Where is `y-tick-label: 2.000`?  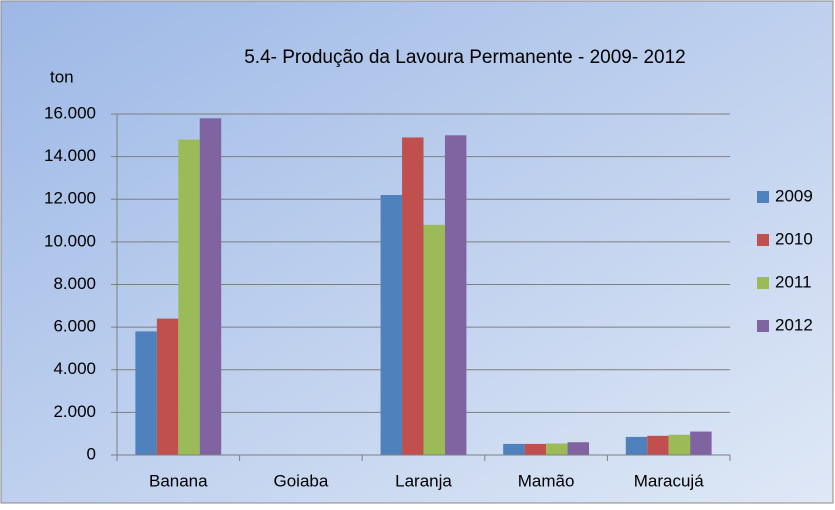
y-tick-label: 2.000 is located at coordinates (74, 411).